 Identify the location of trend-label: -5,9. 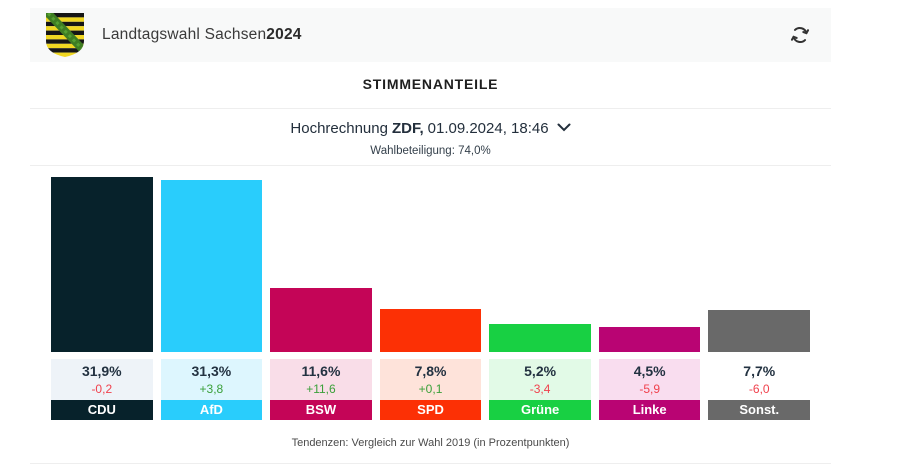
(650, 389).